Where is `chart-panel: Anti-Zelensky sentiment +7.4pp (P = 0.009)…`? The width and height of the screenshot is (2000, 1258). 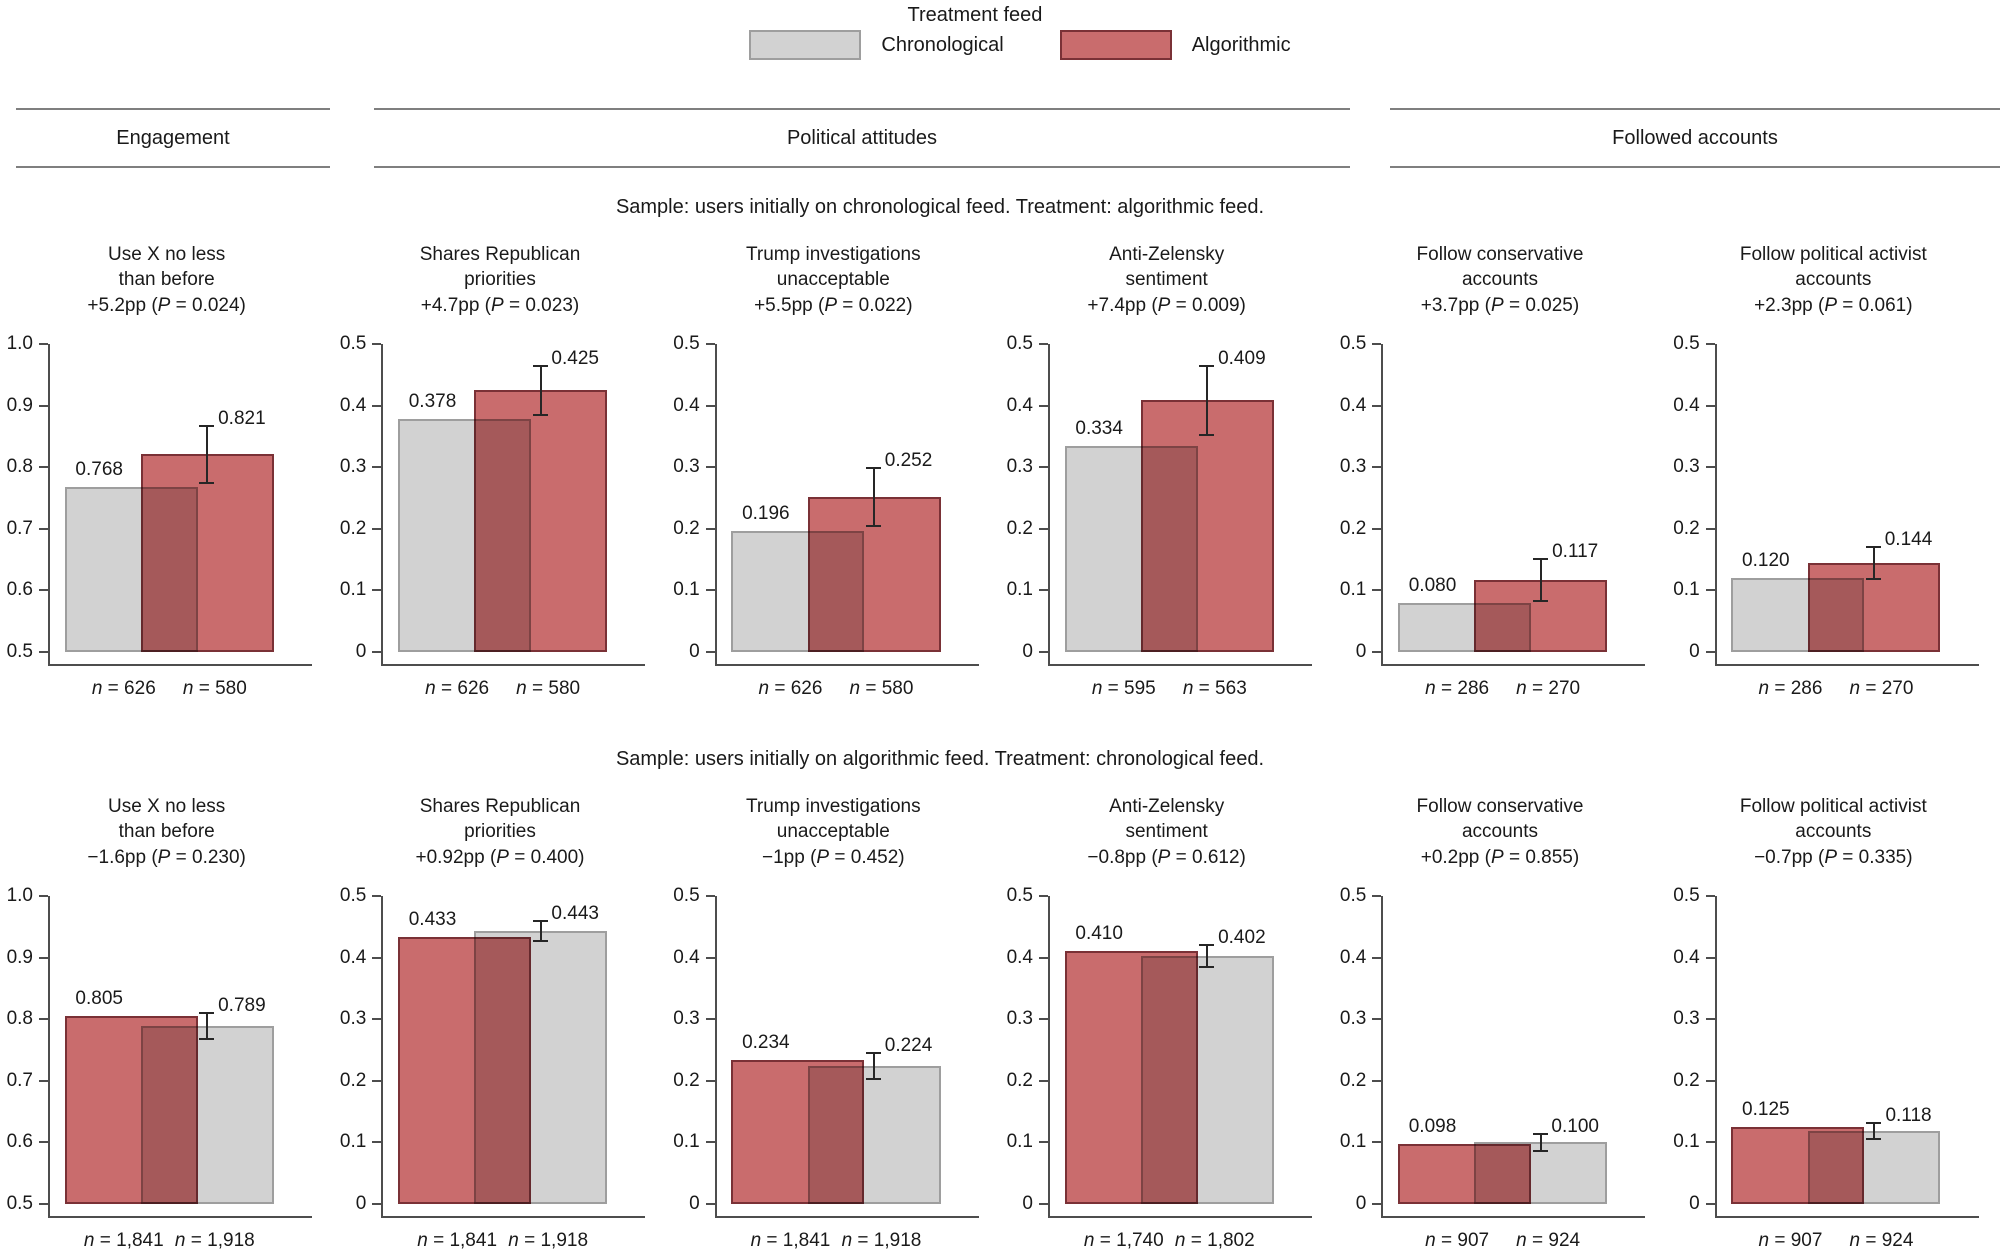 chart-panel: Anti-Zelensky sentiment +7.4pp (P = 0.009)… is located at coordinates (1166, 469).